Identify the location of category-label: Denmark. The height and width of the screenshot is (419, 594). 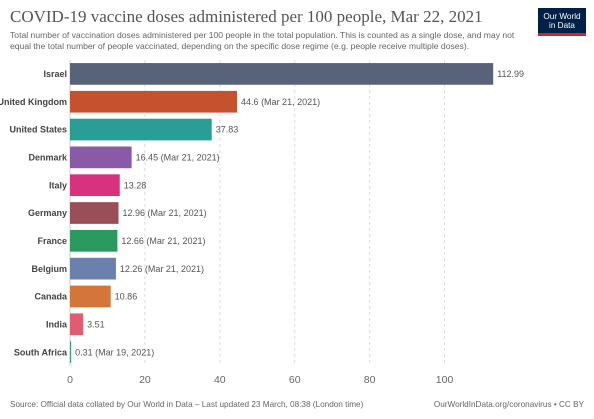
(48, 158).